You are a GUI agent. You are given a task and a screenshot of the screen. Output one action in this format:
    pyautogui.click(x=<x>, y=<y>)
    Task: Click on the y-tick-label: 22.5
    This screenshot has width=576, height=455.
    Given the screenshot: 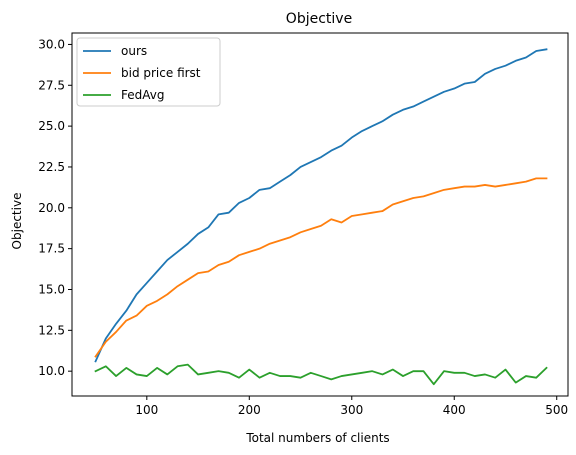 What is the action you would take?
    pyautogui.click(x=51, y=167)
    